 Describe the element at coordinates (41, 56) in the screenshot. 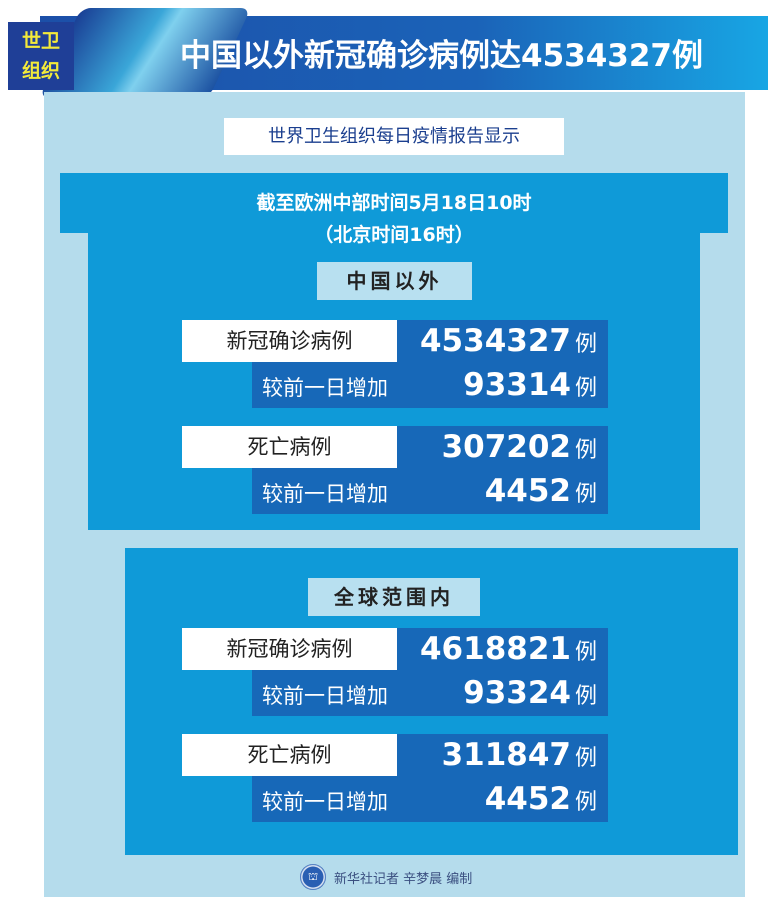

I see `who-tag: 世卫 组织` at that location.